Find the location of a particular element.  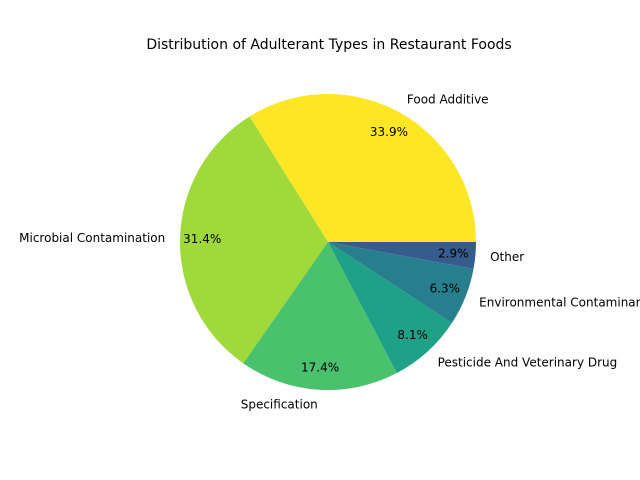

pie-slice-other is located at coordinates (402, 255).